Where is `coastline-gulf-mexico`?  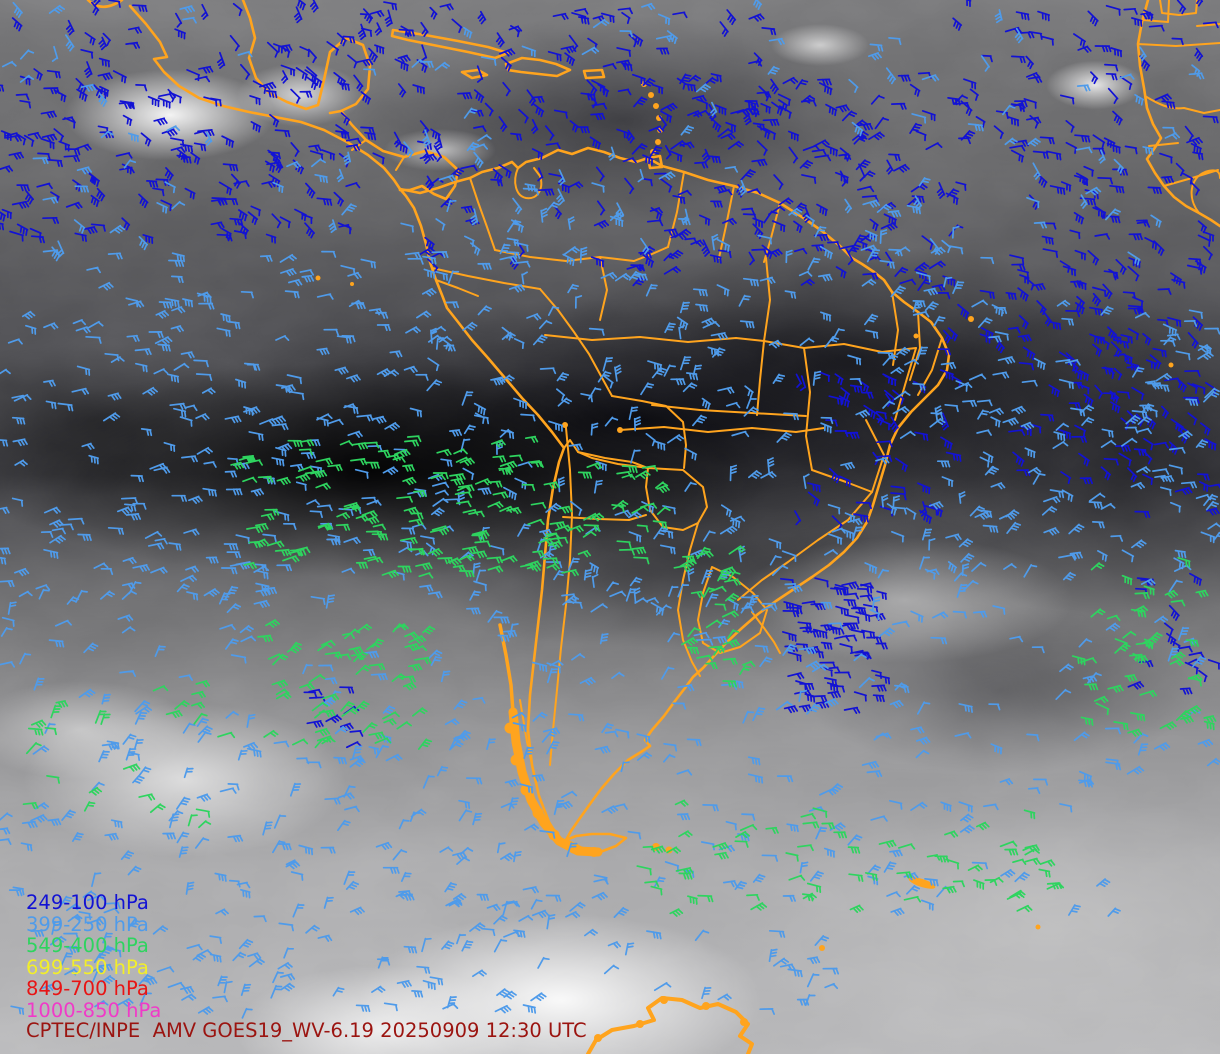
coastline-gulf-mexico is located at coordinates (280, 55).